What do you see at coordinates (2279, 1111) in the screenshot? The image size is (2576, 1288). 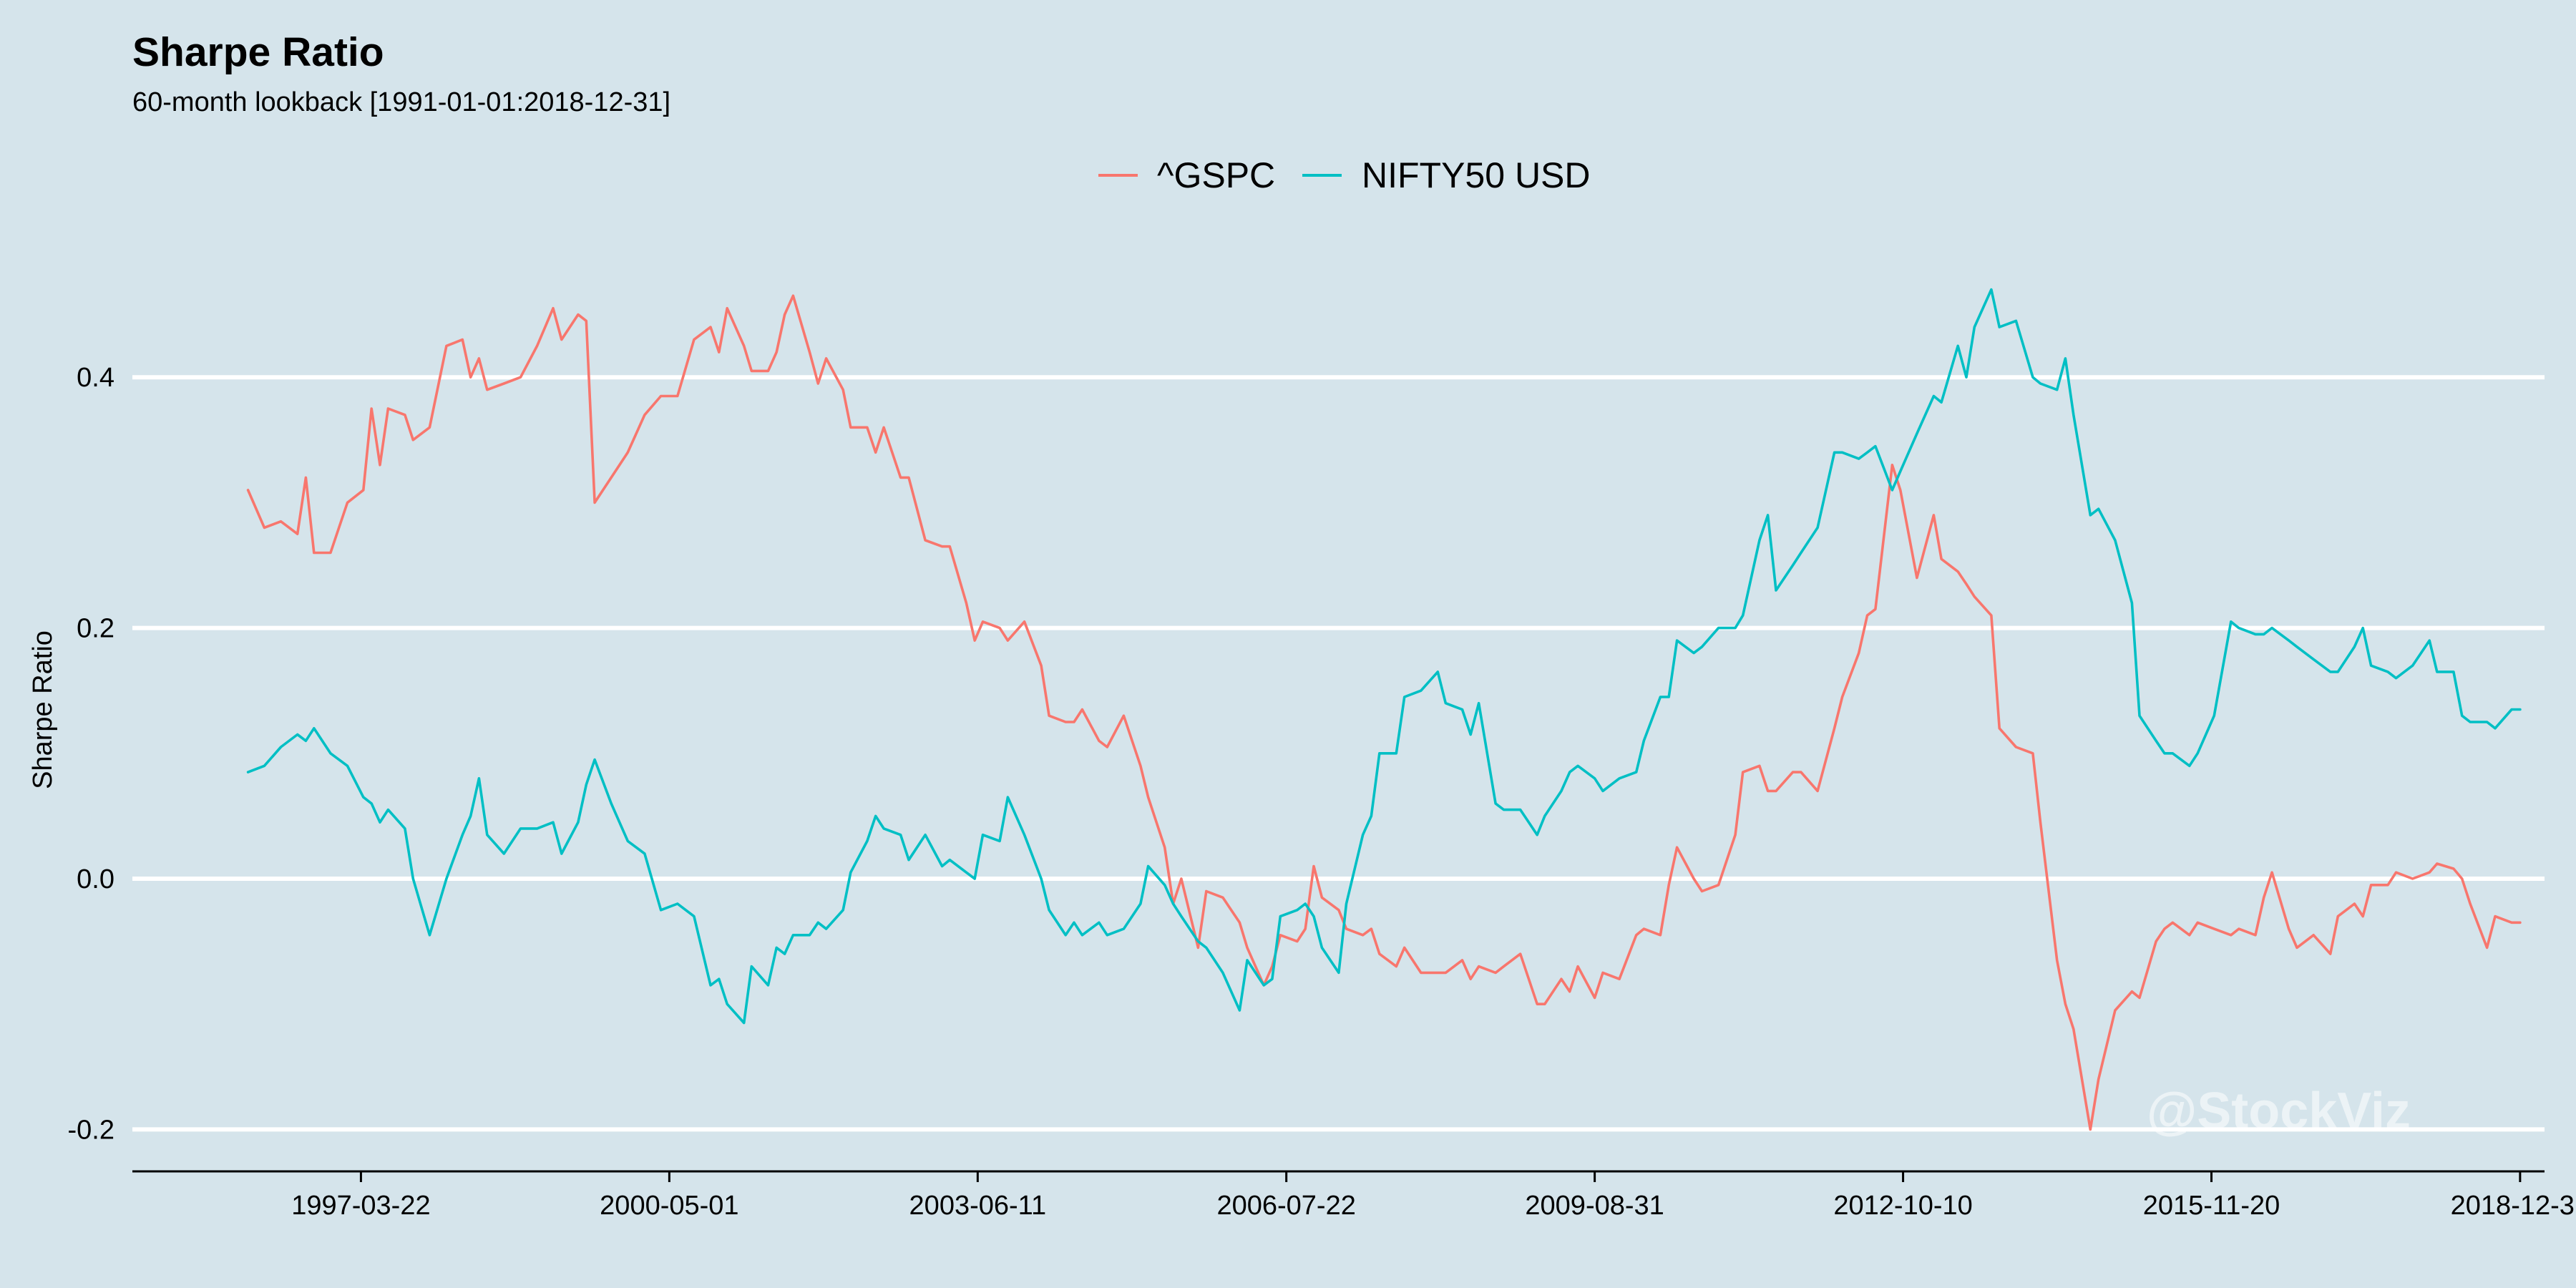 I see `watermark: @StockViz` at bounding box center [2279, 1111].